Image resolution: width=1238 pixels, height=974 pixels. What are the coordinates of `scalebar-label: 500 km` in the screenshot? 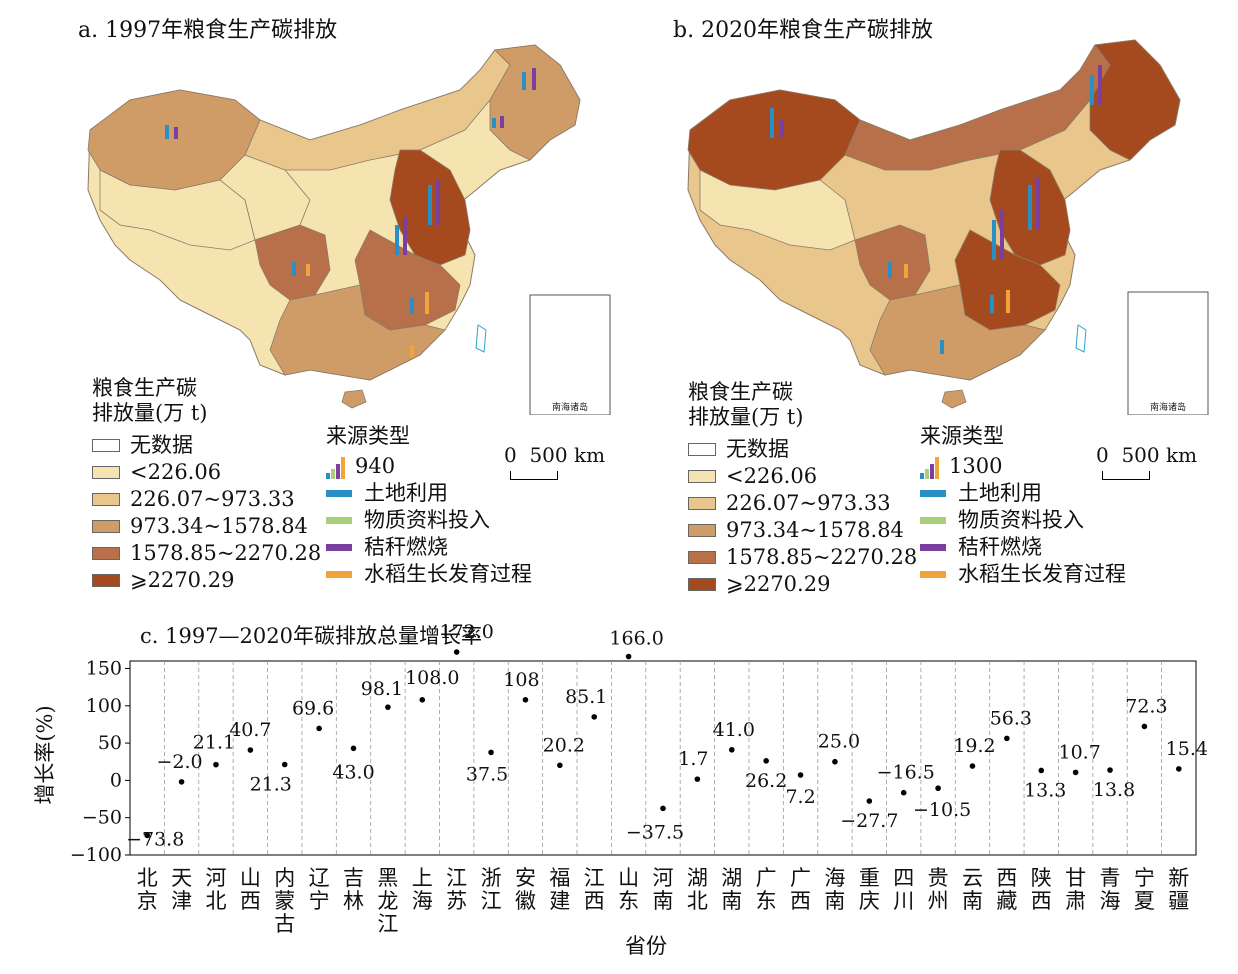 It's located at (1159, 455).